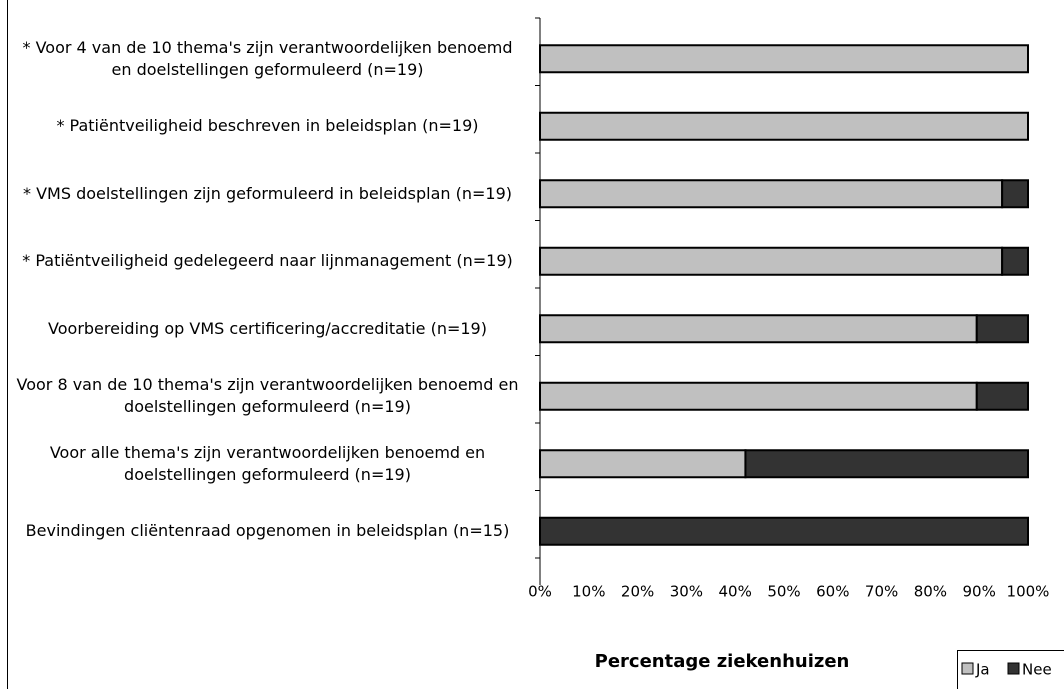 The height and width of the screenshot is (689, 1064). Describe the element at coordinates (1037, 670) in the screenshot. I see `legend-label: Nee` at that location.